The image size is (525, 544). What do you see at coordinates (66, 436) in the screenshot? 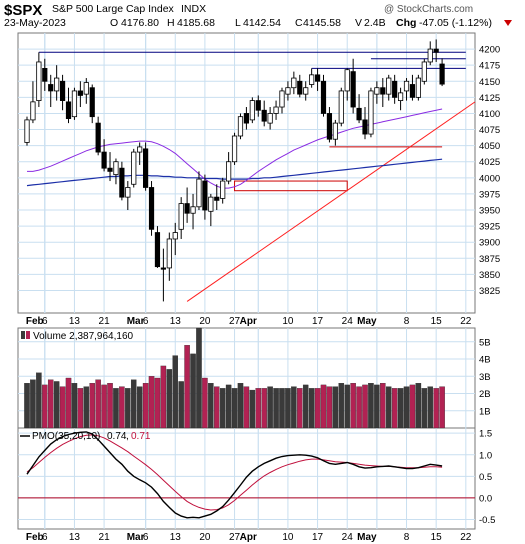
I see `pmo-panel-label: PMO(35,20,10)` at bounding box center [66, 436].